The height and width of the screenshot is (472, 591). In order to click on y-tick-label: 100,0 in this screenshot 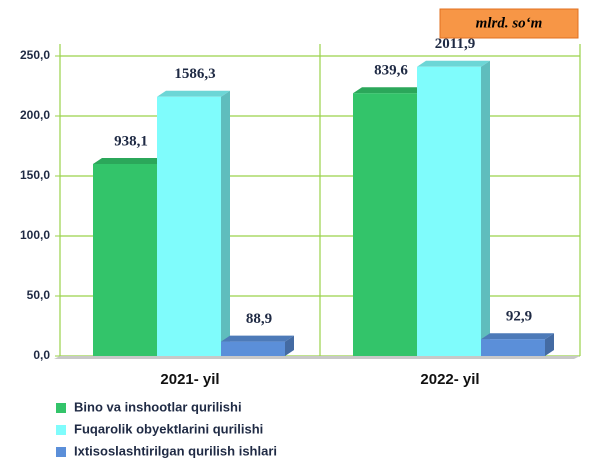, I will do `click(35, 235)`.